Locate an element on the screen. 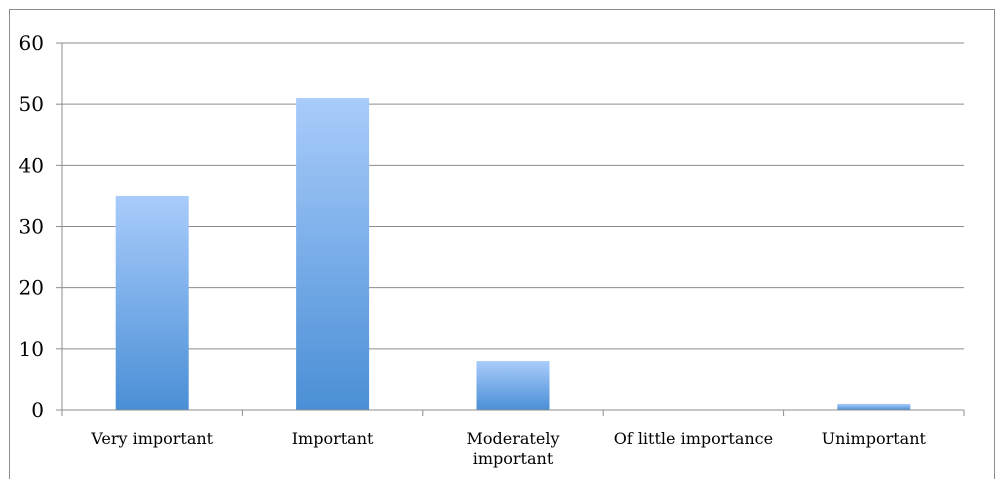 This screenshot has width=1005, height=479. bar-very-important is located at coordinates (152, 302).